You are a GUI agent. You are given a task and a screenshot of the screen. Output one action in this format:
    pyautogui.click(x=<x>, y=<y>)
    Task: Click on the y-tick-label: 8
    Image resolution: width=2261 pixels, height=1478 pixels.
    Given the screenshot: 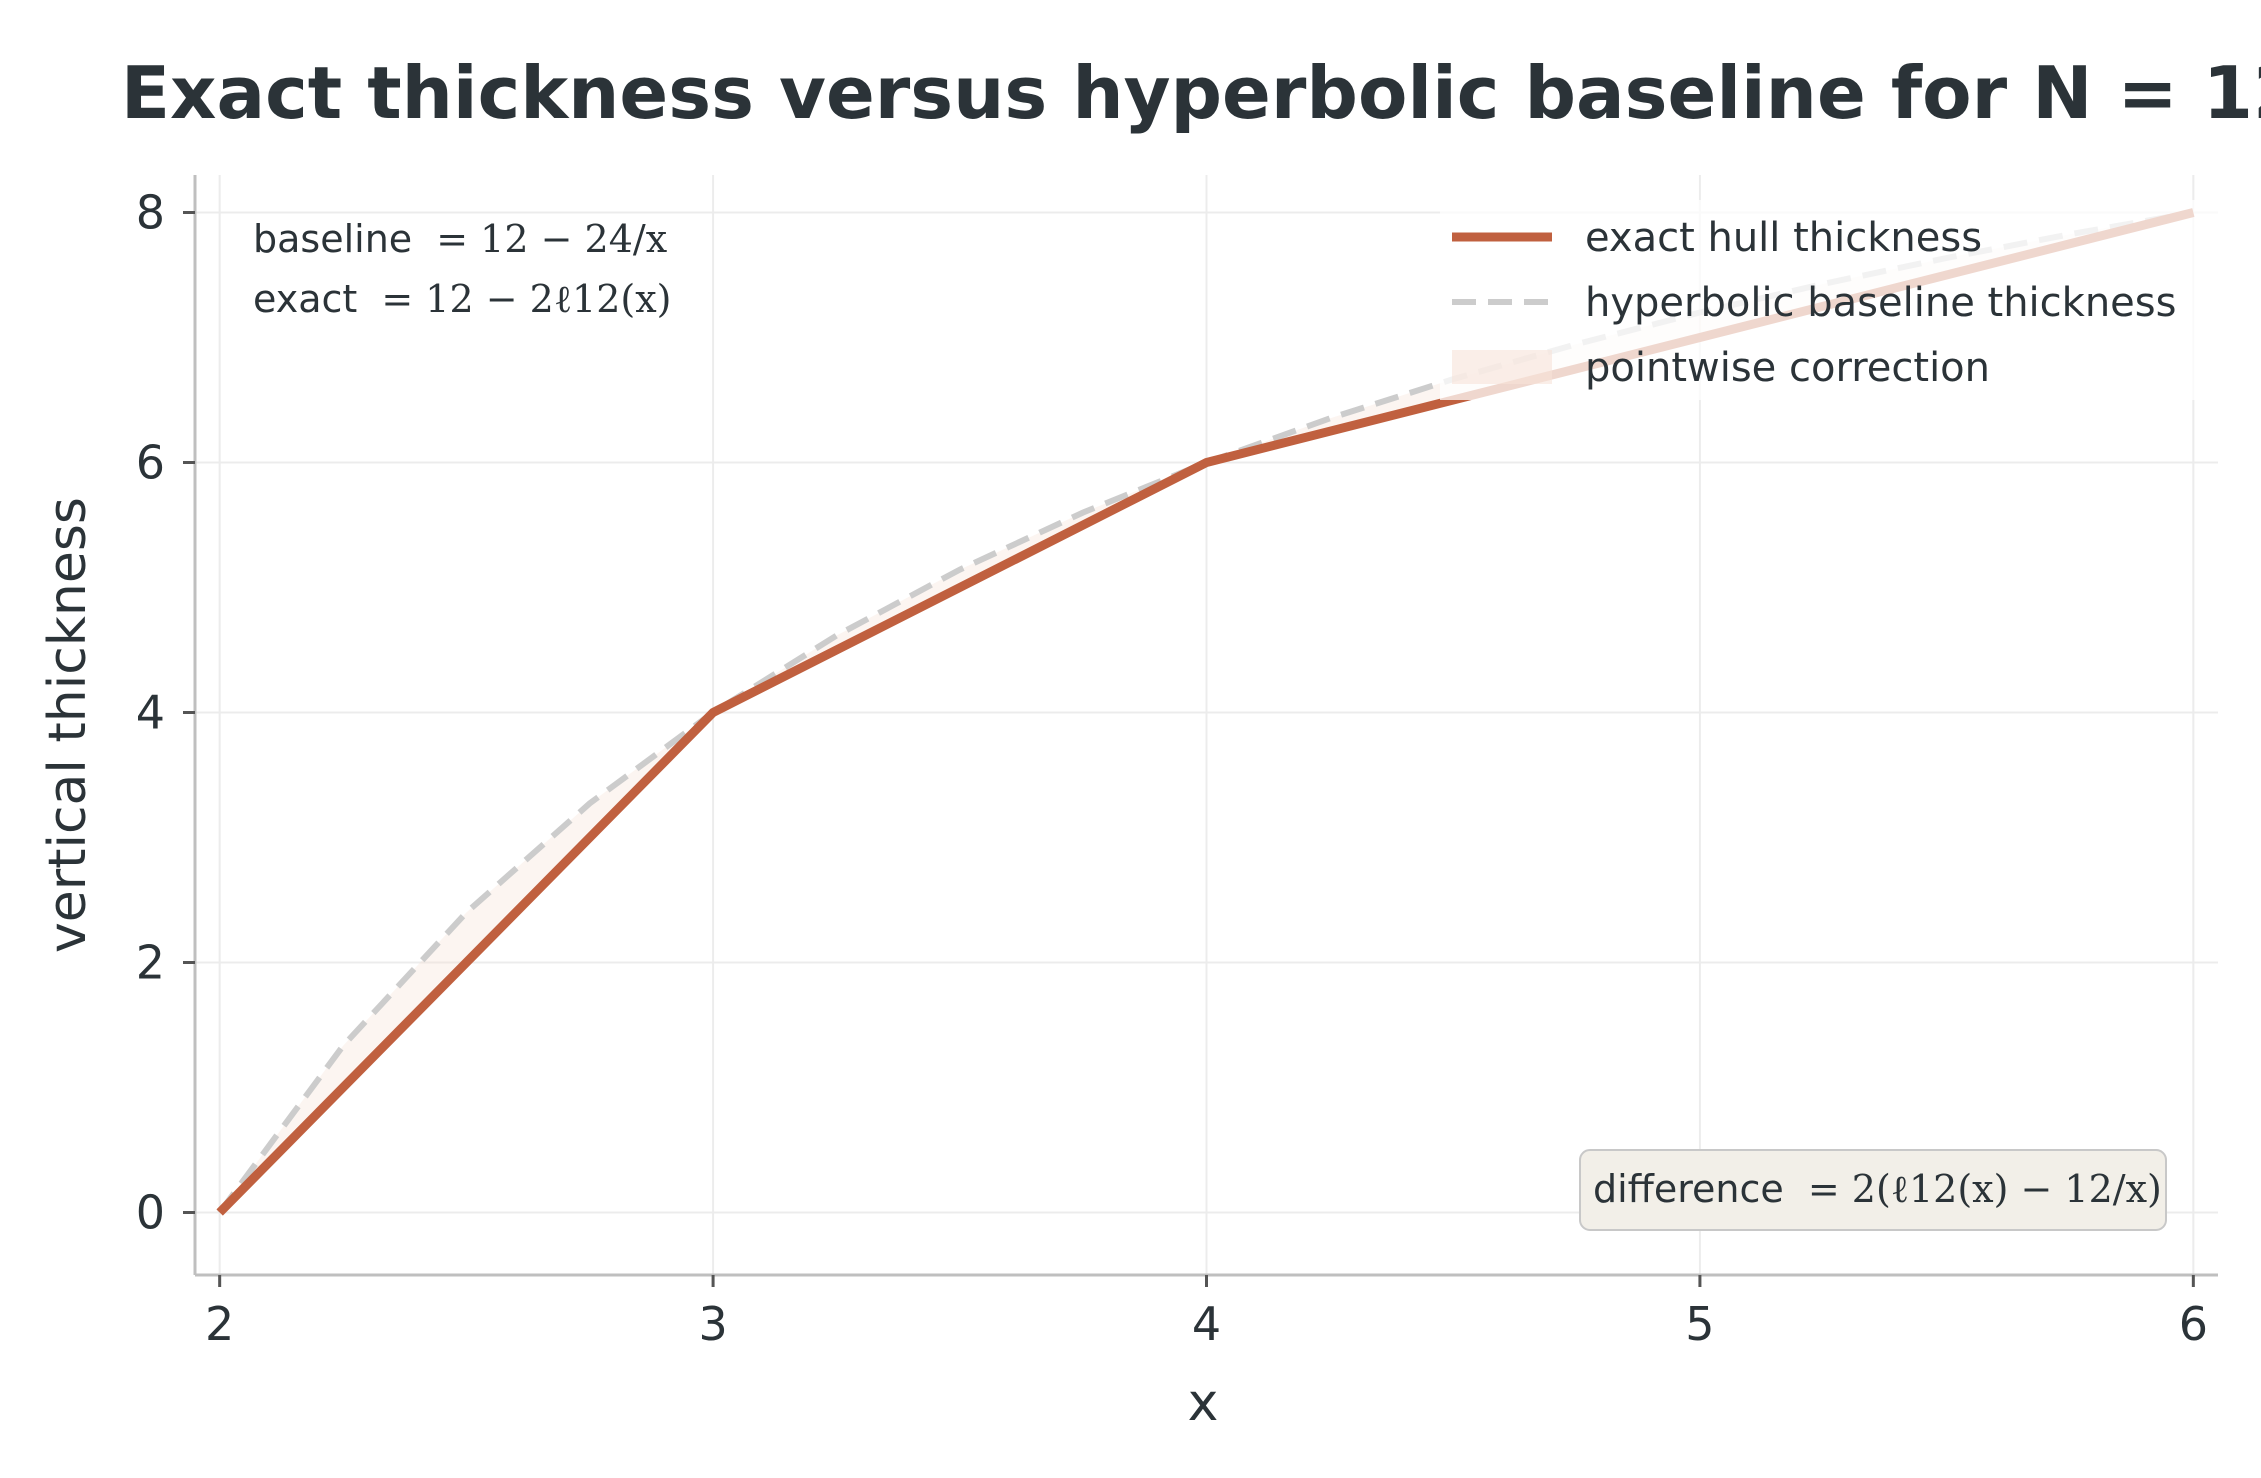 What is the action you would take?
    pyautogui.click(x=150, y=213)
    